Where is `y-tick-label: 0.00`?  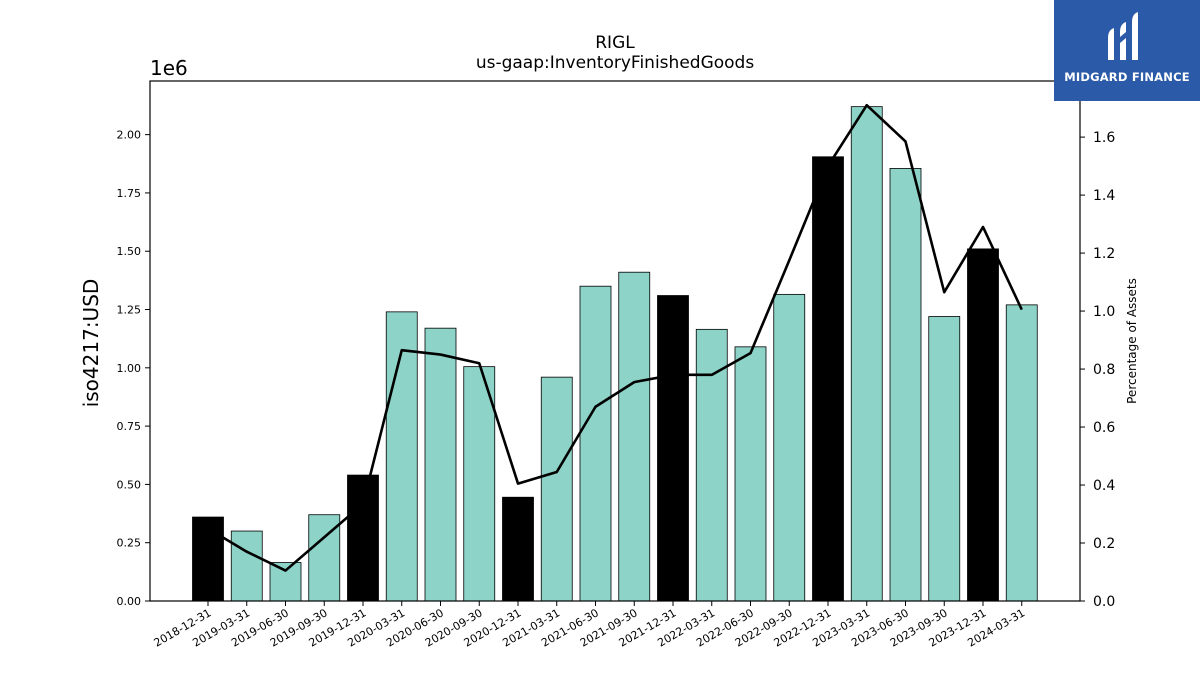
y-tick-label: 0.00 is located at coordinates (129, 601).